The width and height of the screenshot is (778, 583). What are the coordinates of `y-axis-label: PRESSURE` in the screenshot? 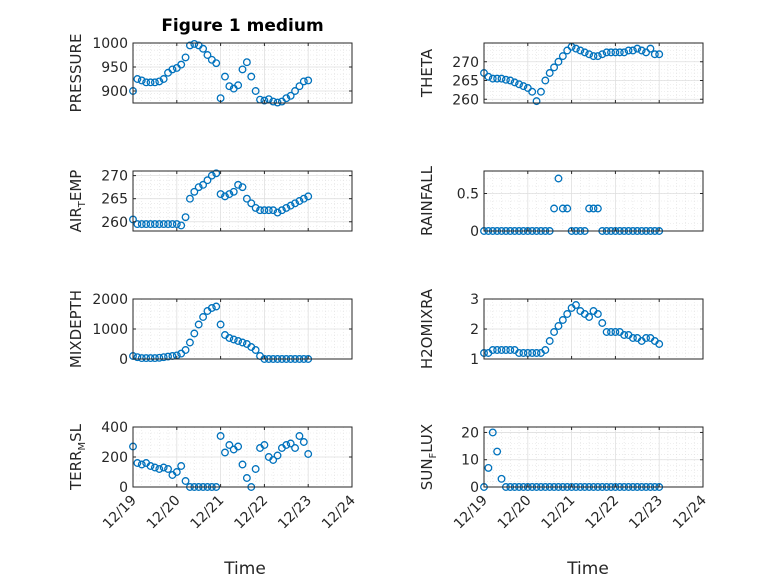 It's located at (76, 73).